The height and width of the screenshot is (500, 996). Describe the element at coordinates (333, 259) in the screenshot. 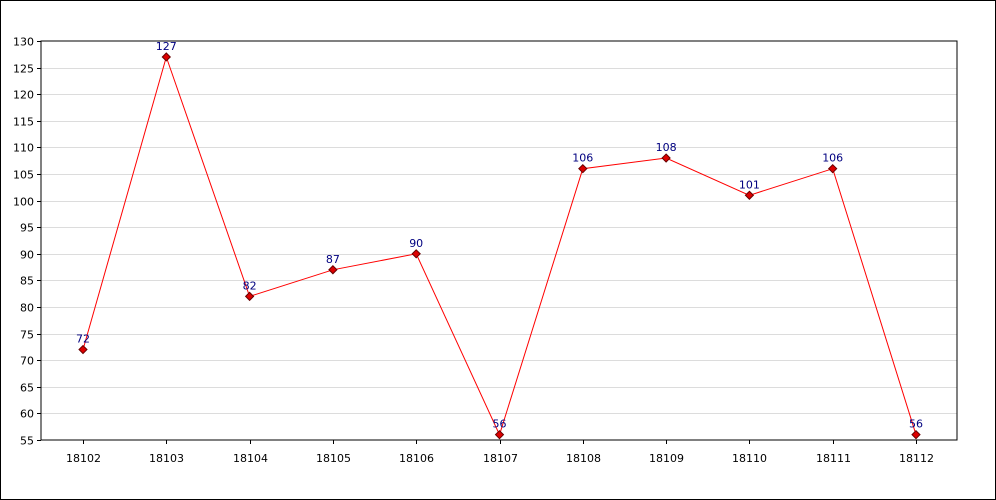

I see `data-label: 87` at that location.